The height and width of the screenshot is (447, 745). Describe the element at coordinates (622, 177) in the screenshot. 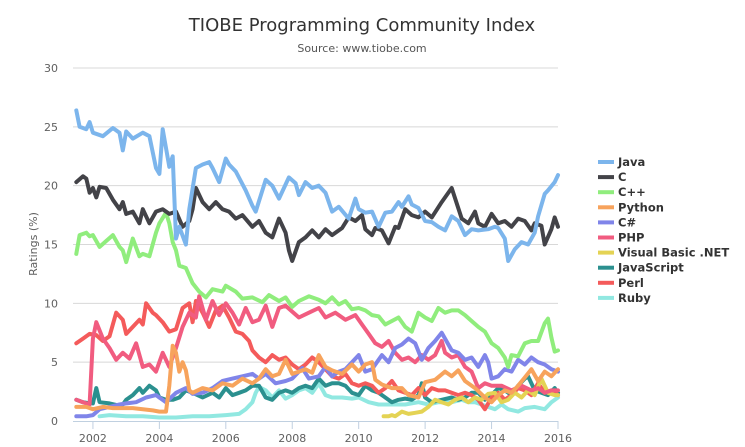

I see `legend-label: C` at that location.